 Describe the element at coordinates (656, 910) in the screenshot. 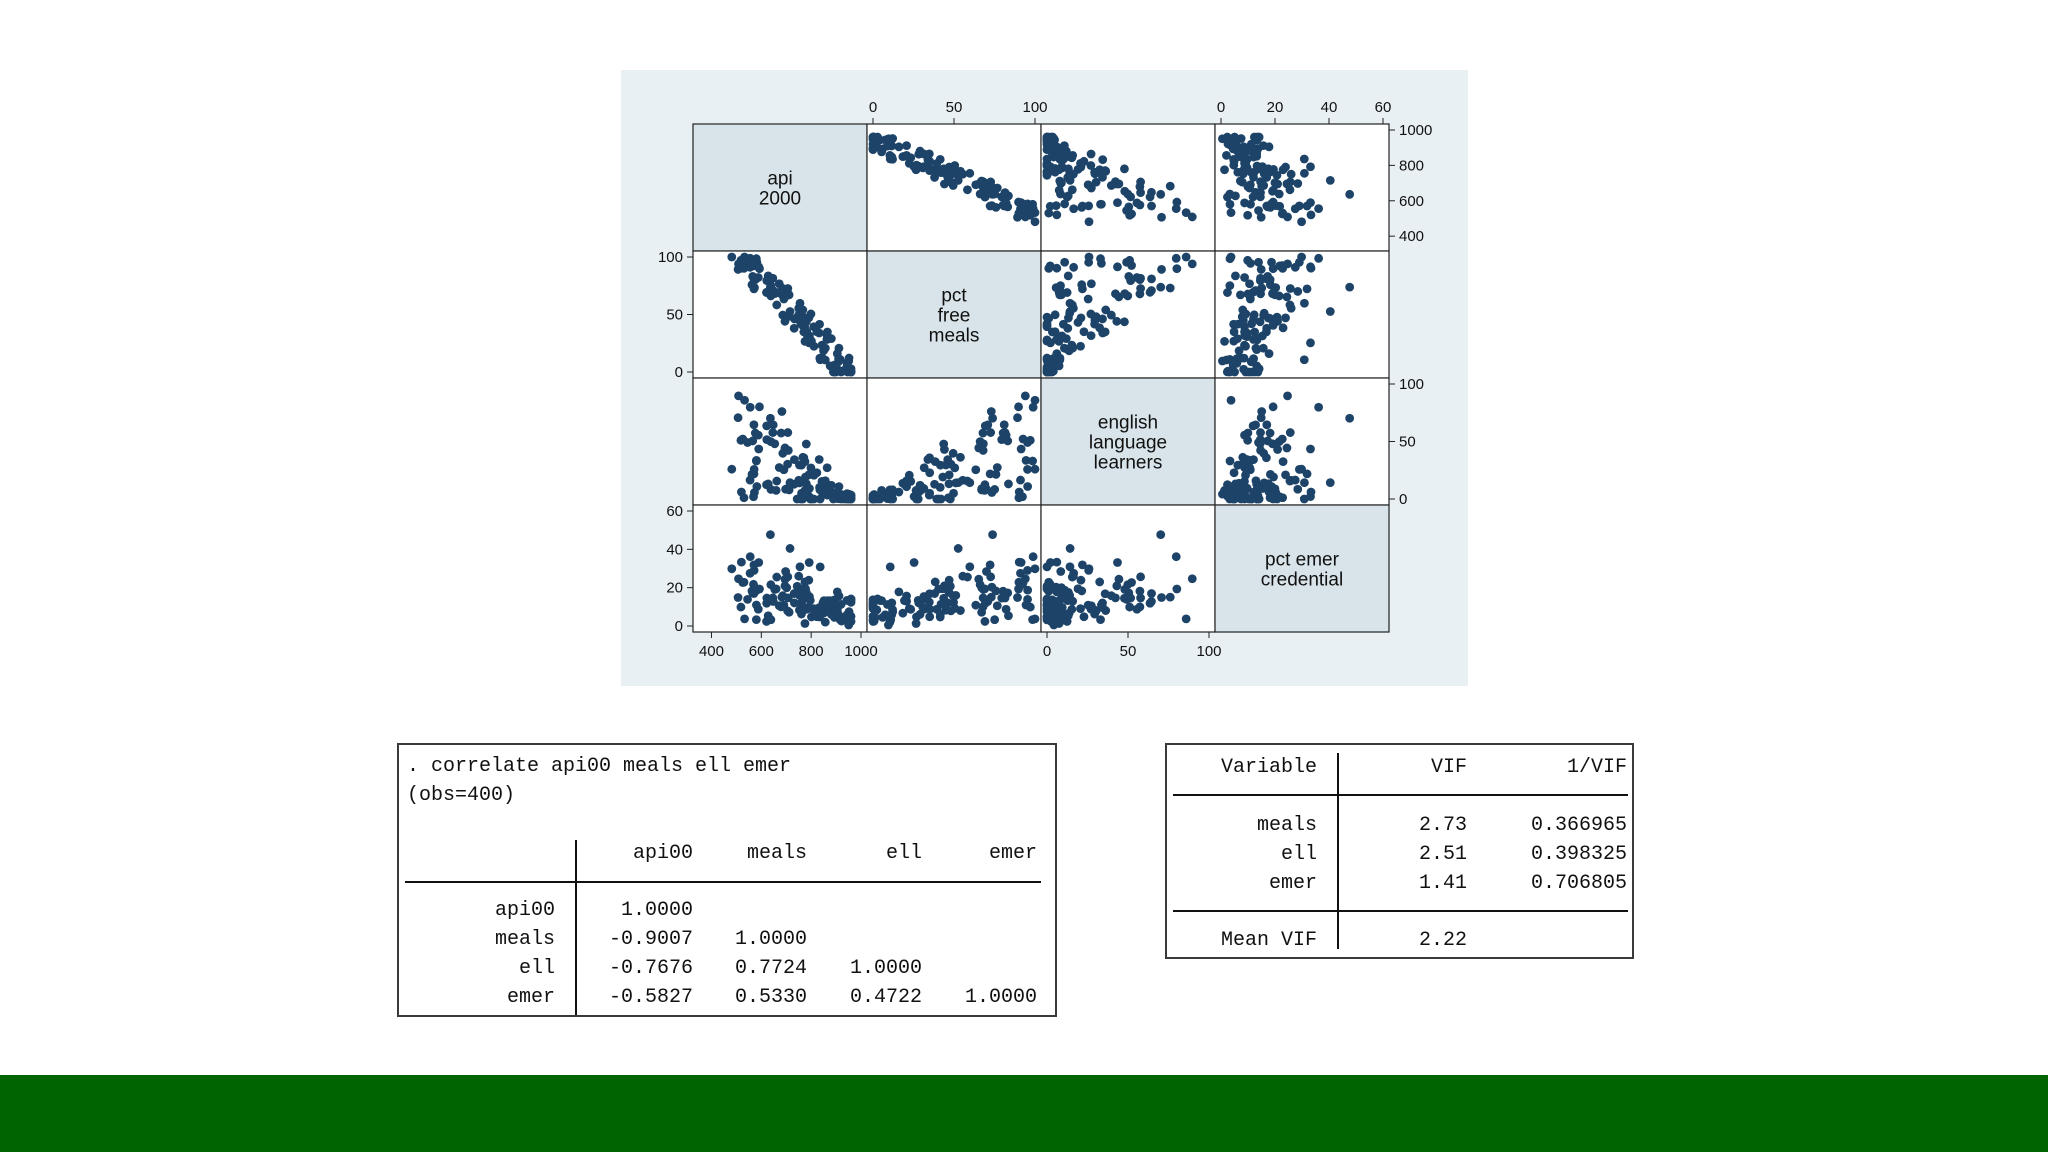

I see `correlate-cell: 1.0000` at that location.